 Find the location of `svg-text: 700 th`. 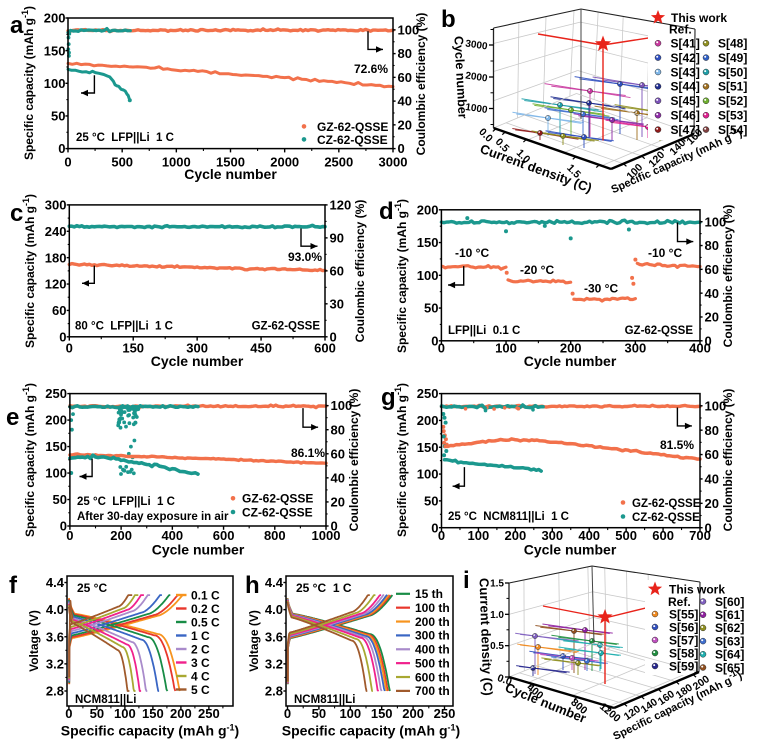

svg-text: 700 th is located at coordinates (432, 691).